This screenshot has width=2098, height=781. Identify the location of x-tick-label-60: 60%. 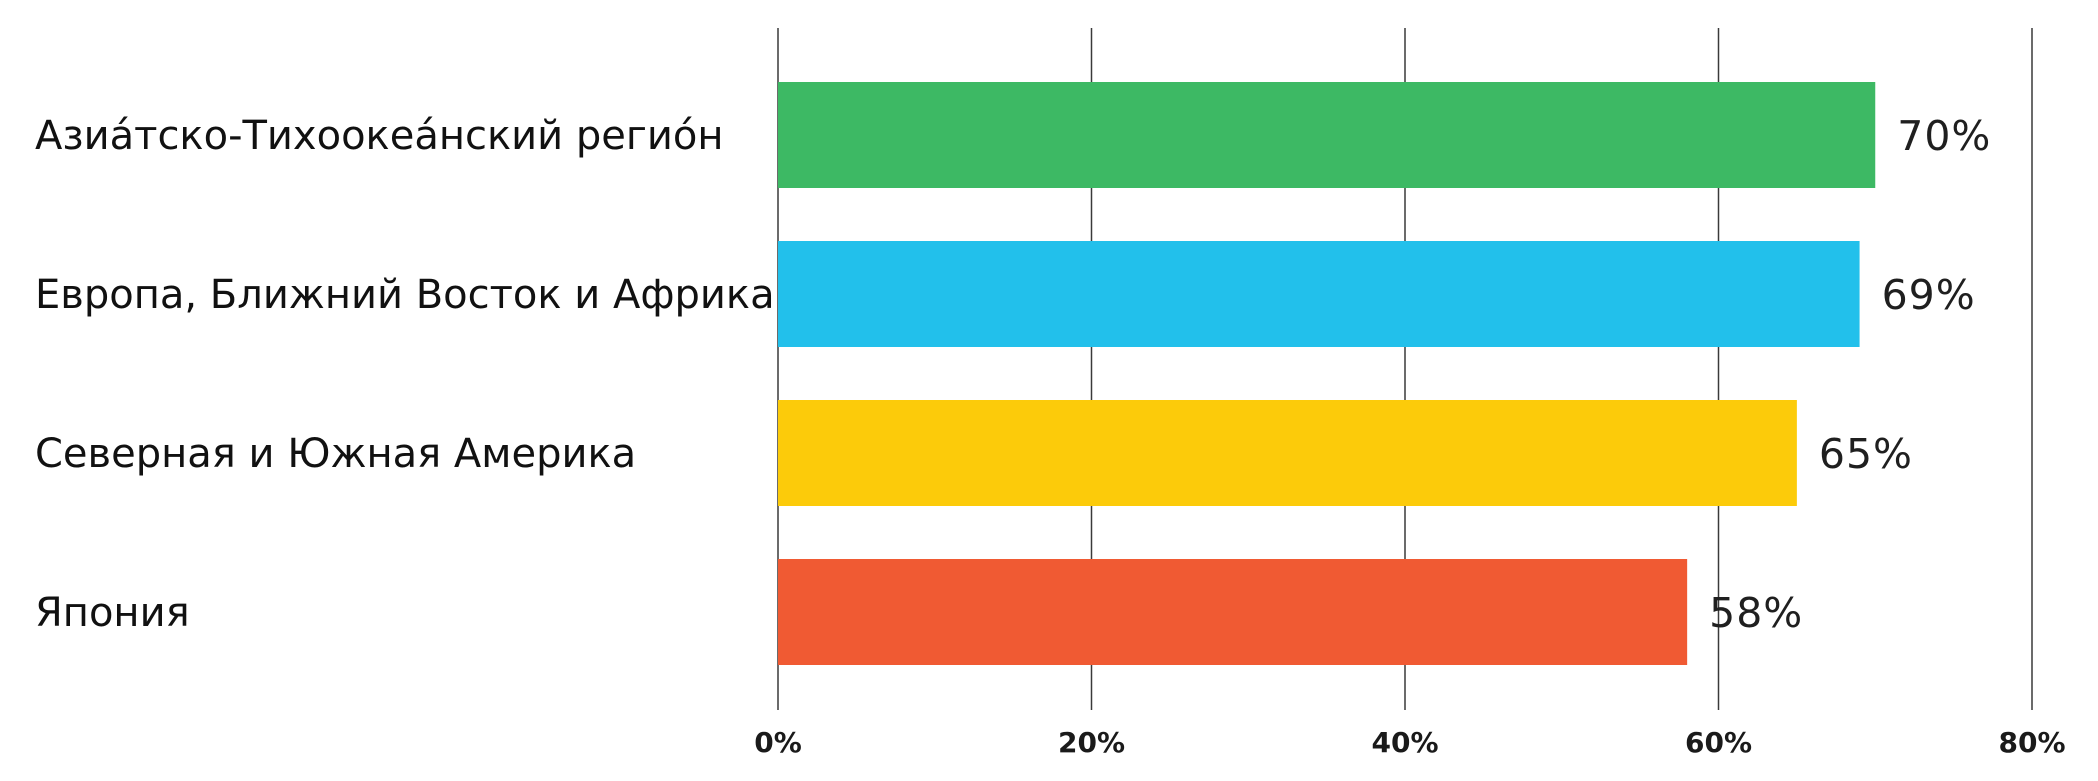
(1718, 742).